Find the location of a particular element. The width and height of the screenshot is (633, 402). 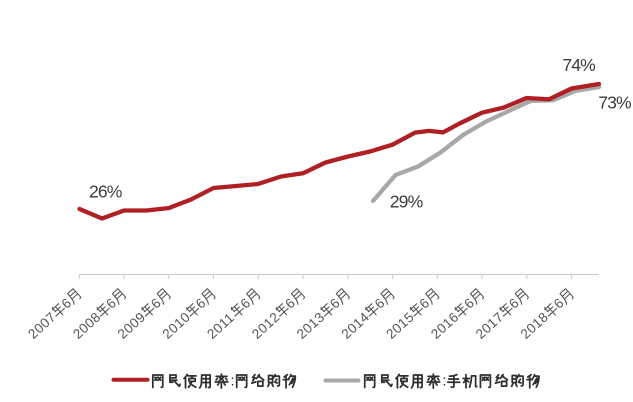

svg-text: 26% is located at coordinates (106, 192).